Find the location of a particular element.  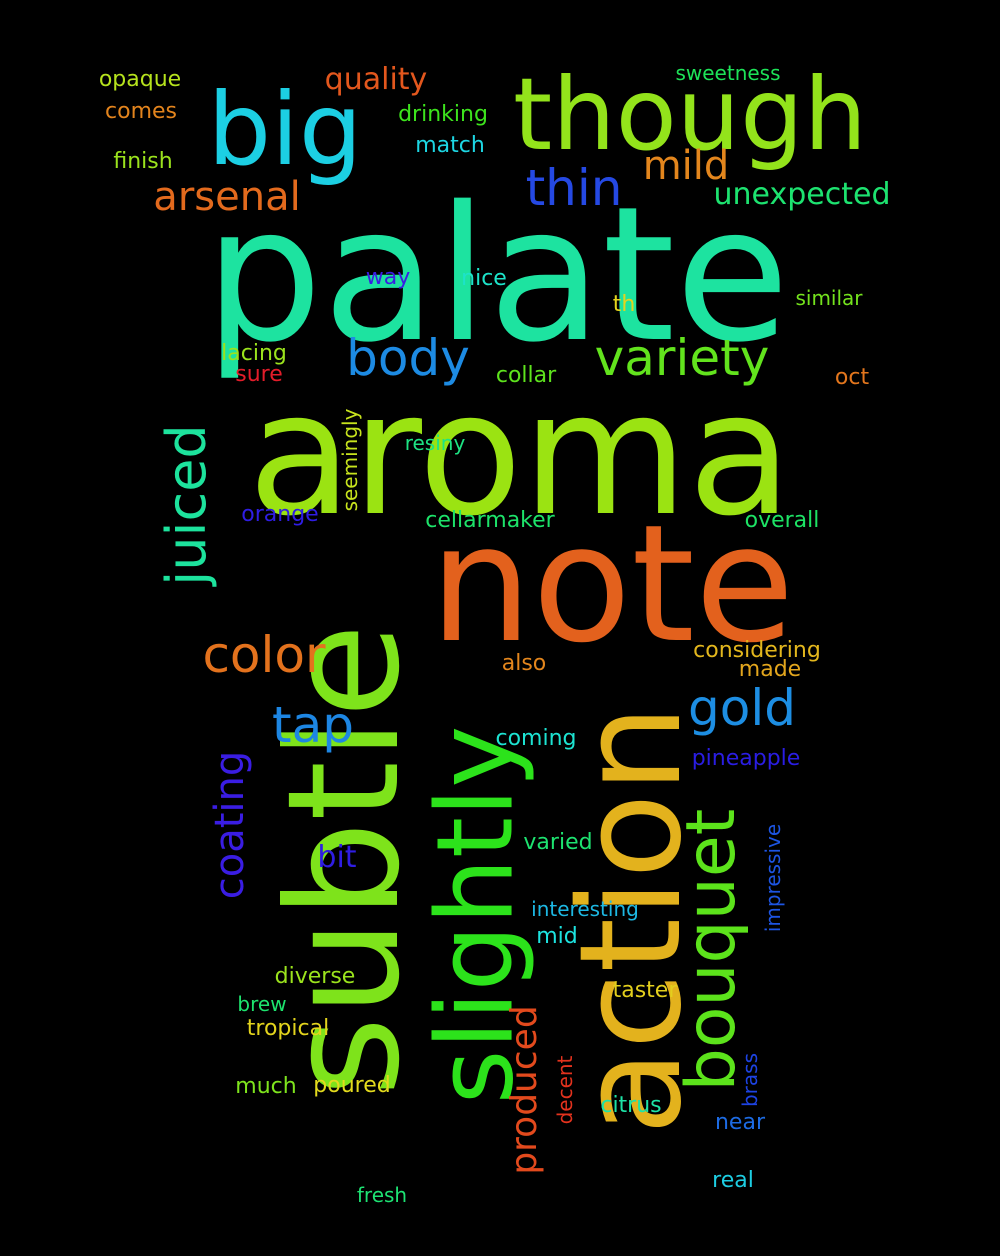

word: finish is located at coordinates (143, 161).